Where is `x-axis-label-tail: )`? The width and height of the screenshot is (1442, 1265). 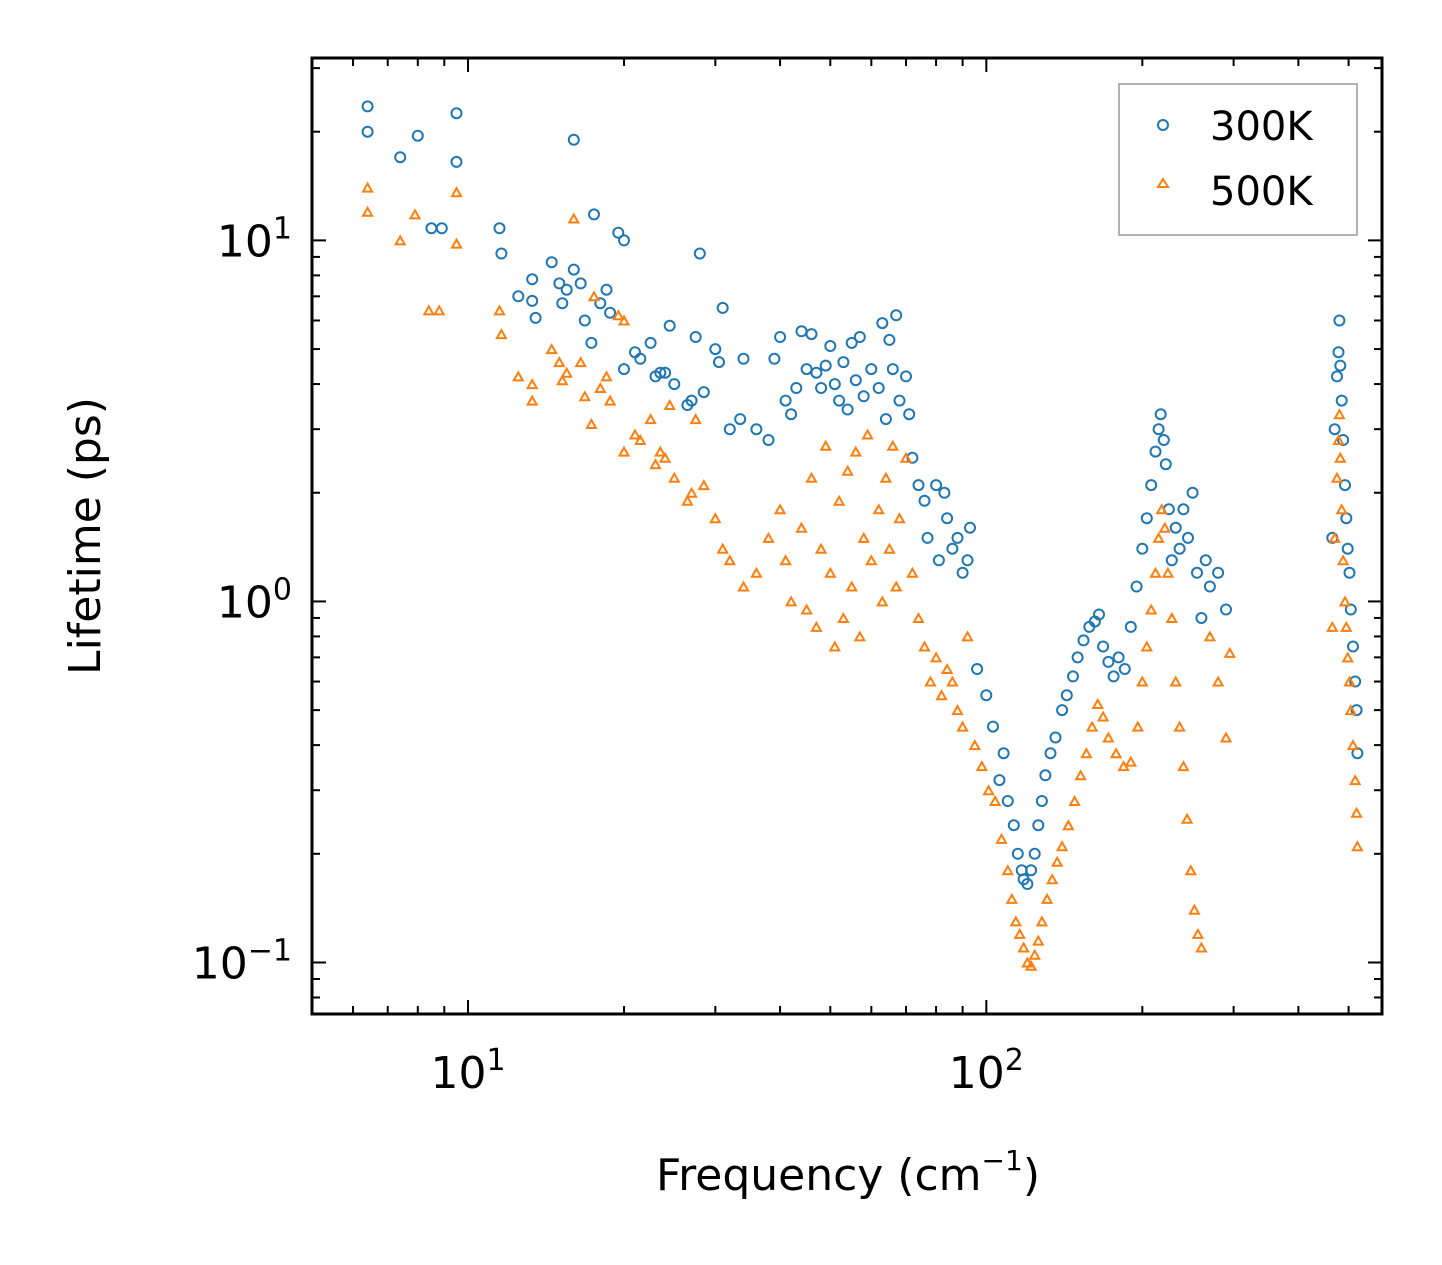 x-axis-label-tail: ) is located at coordinates (1031, 1175).